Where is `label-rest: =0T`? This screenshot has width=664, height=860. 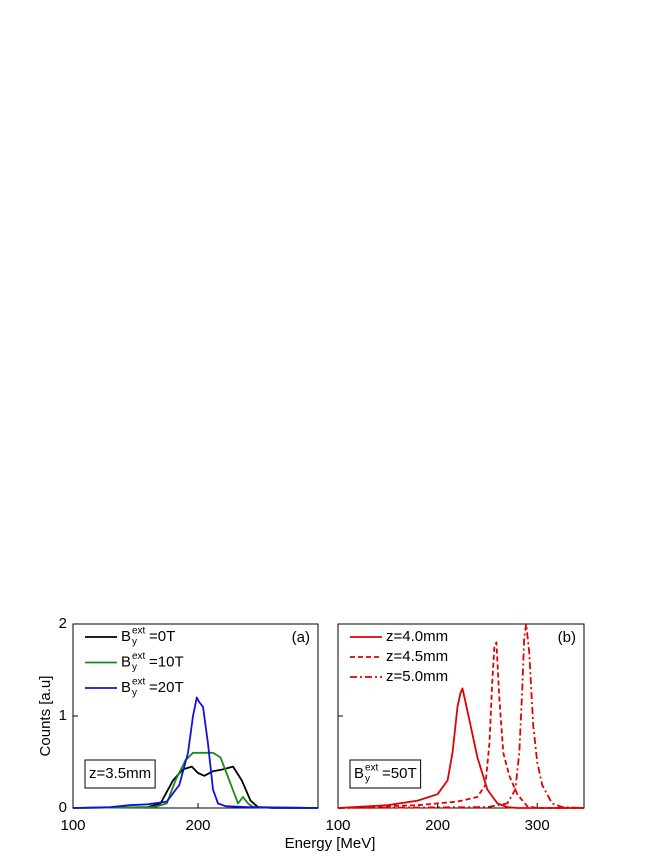 label-rest: =0T is located at coordinates (162, 636).